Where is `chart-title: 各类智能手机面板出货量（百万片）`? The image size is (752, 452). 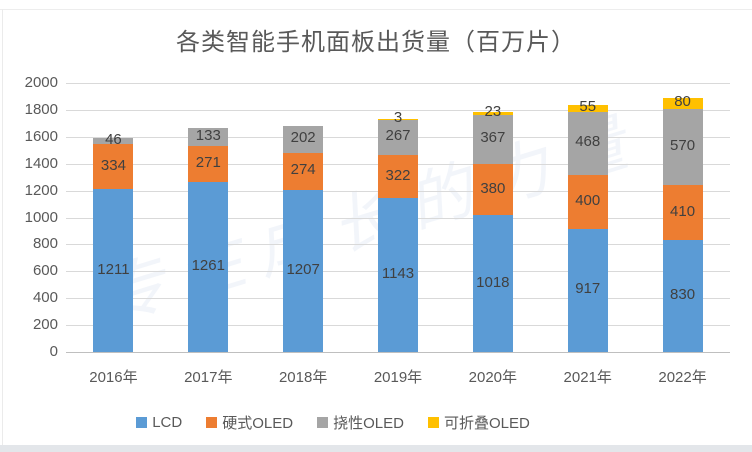
chart-title: 各类智能手机面板出货量（百万片） is located at coordinates (376, 42).